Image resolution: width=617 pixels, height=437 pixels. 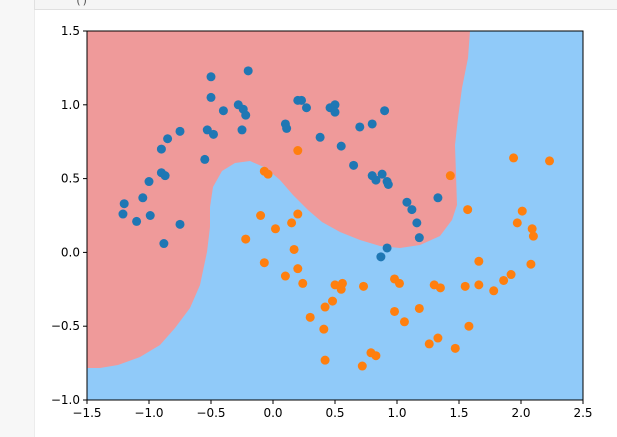 I want to click on x-tick-label: 1.5, so click(x=458, y=413).